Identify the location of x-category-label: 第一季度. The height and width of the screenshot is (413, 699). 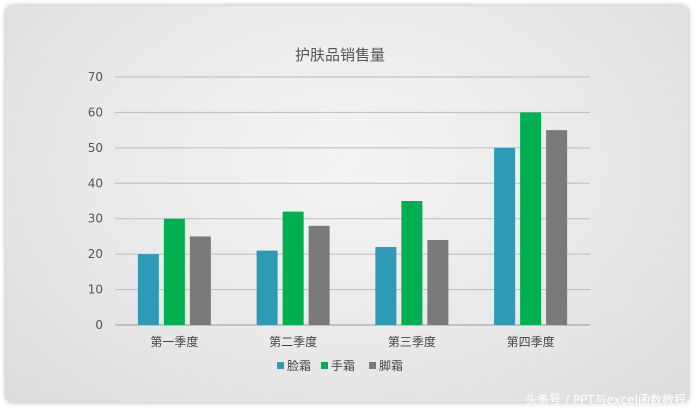
(174, 341).